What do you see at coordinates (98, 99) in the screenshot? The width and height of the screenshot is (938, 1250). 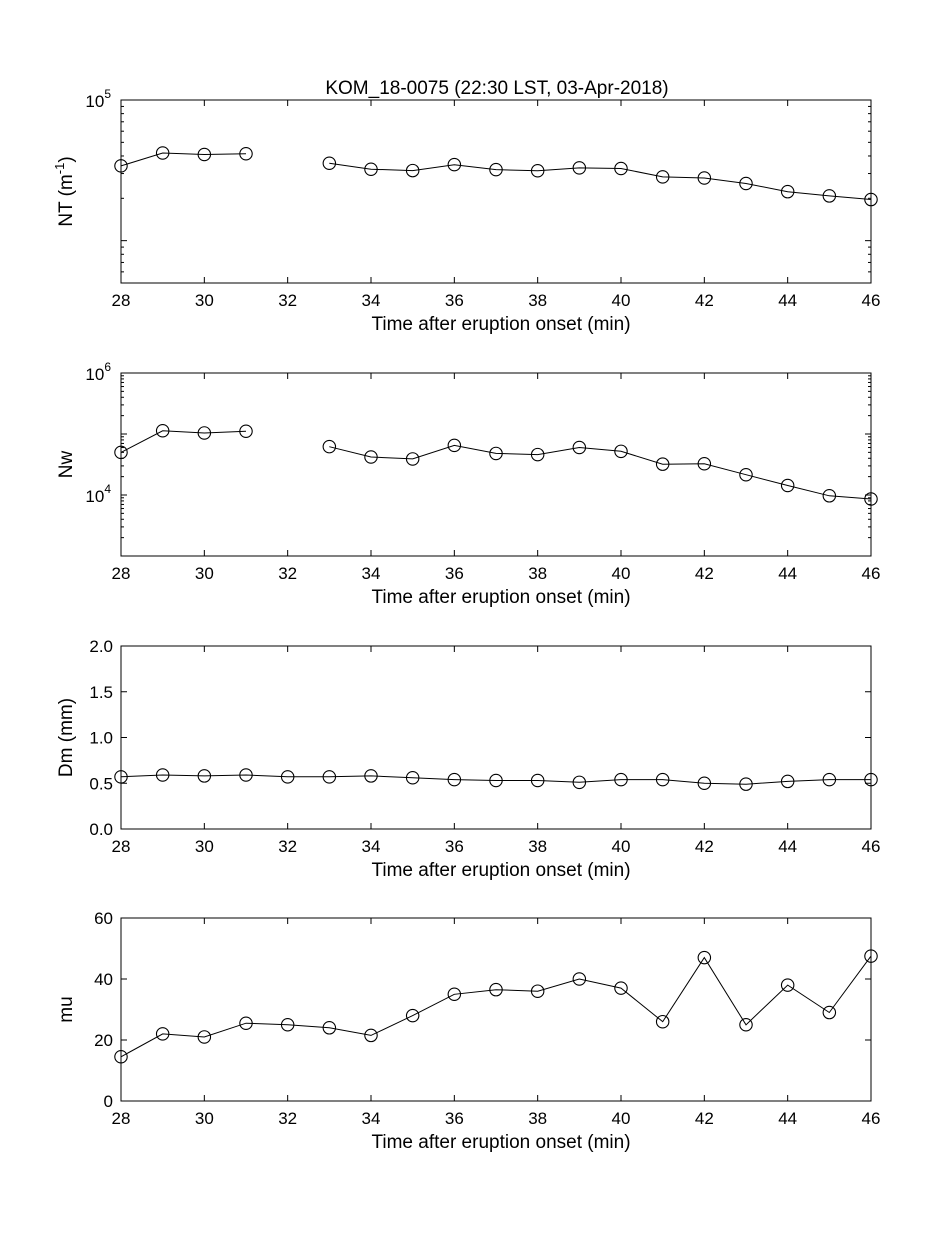 I see `y-tick-label: 10⁵` at bounding box center [98, 99].